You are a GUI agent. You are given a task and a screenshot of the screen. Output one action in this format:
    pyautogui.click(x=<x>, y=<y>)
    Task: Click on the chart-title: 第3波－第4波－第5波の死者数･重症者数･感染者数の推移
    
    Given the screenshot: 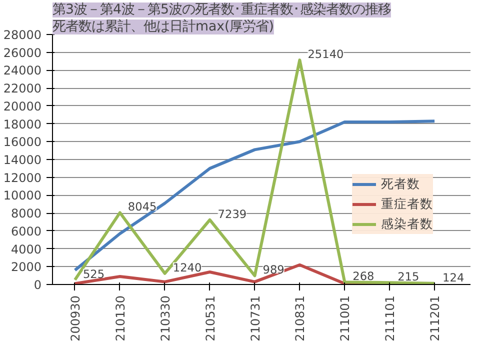 What is the action you would take?
    pyautogui.click(x=221, y=10)
    